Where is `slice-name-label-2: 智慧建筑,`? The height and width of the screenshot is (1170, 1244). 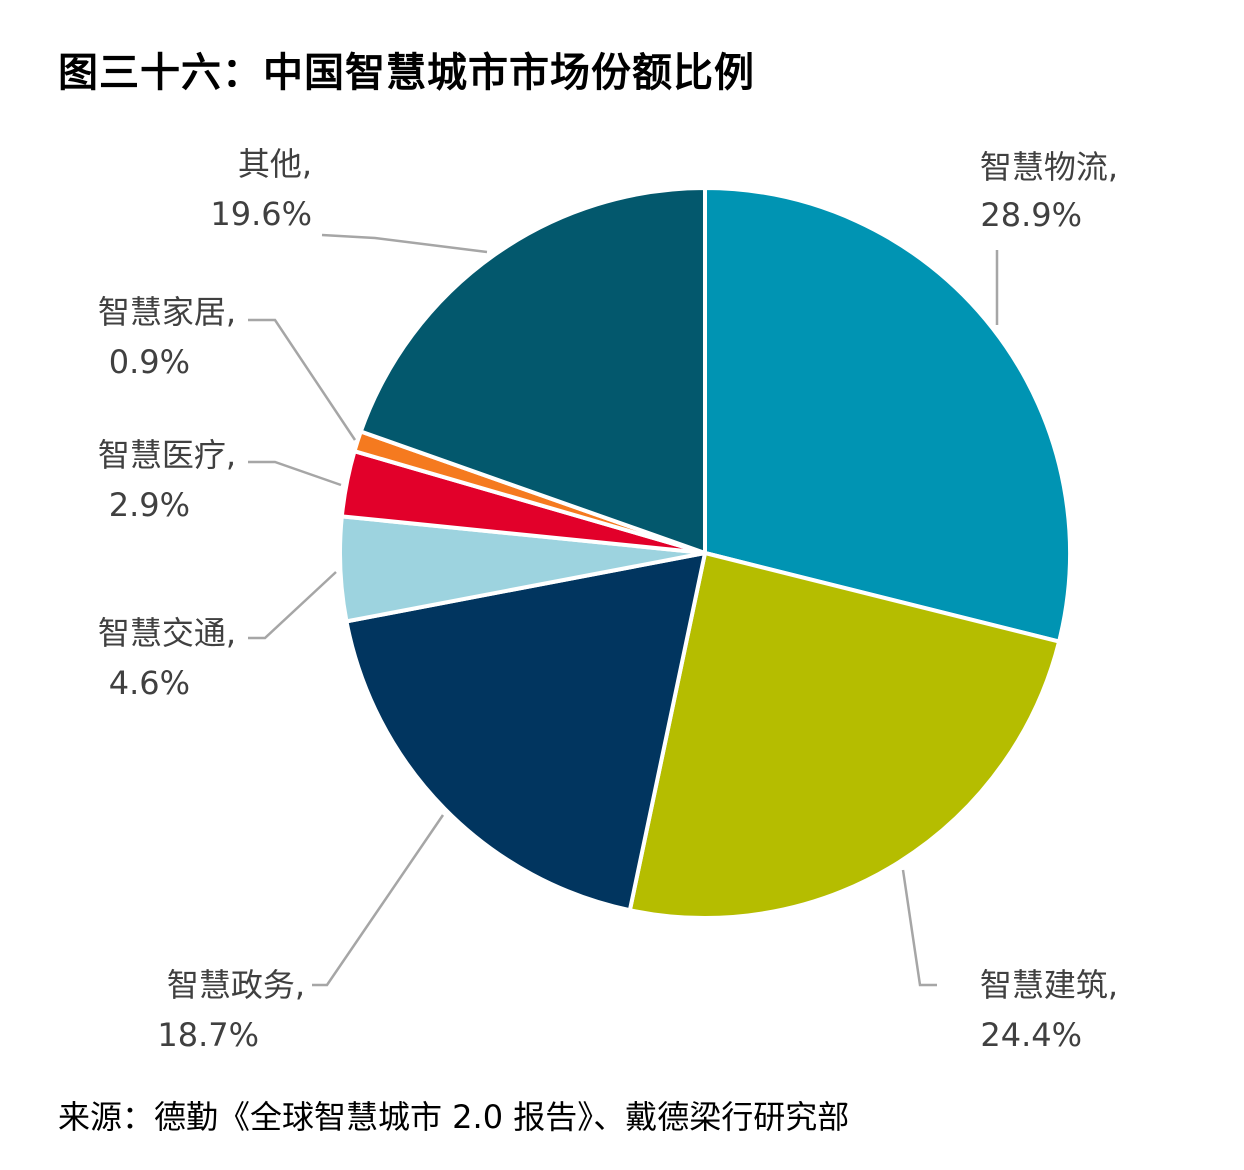 slice-name-label-2: 智慧建筑, is located at coordinates (1049, 985).